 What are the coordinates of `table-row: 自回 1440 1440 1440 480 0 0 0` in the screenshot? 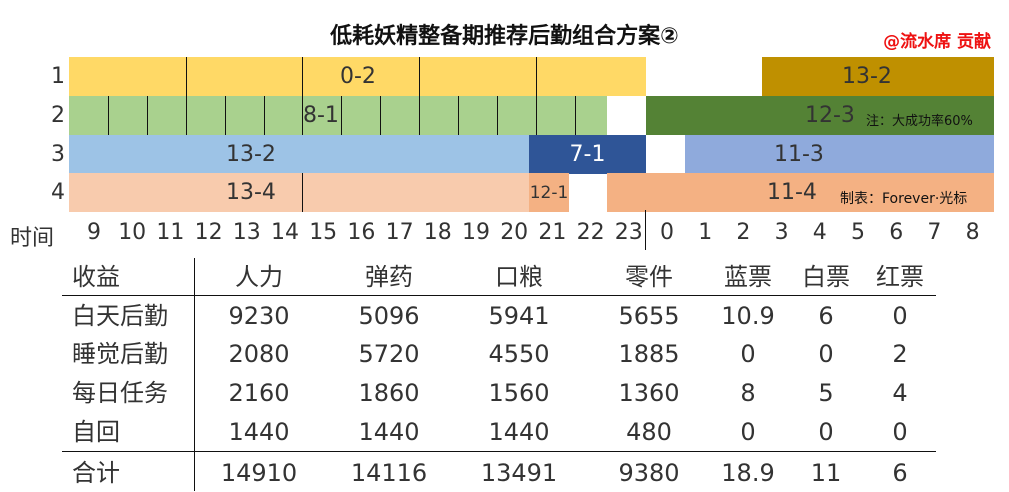 It's located at (504, 432).